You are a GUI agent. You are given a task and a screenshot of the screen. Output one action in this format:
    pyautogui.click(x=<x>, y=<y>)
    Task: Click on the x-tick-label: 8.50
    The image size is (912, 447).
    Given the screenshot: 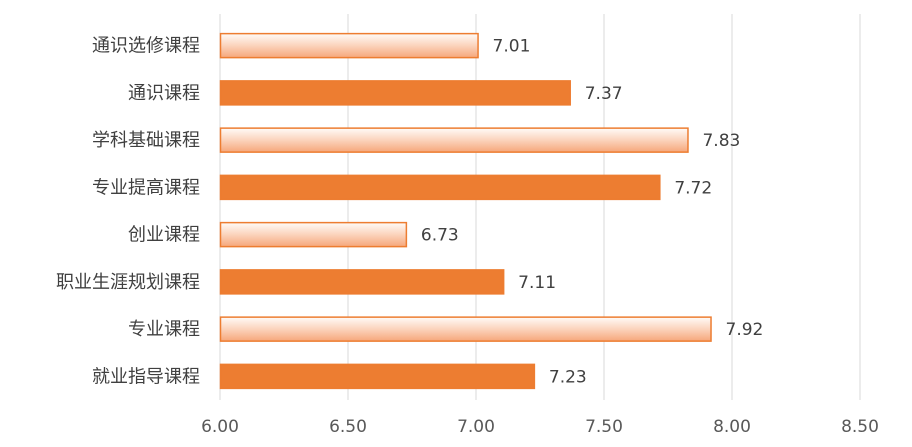 What is the action you would take?
    pyautogui.click(x=860, y=427)
    